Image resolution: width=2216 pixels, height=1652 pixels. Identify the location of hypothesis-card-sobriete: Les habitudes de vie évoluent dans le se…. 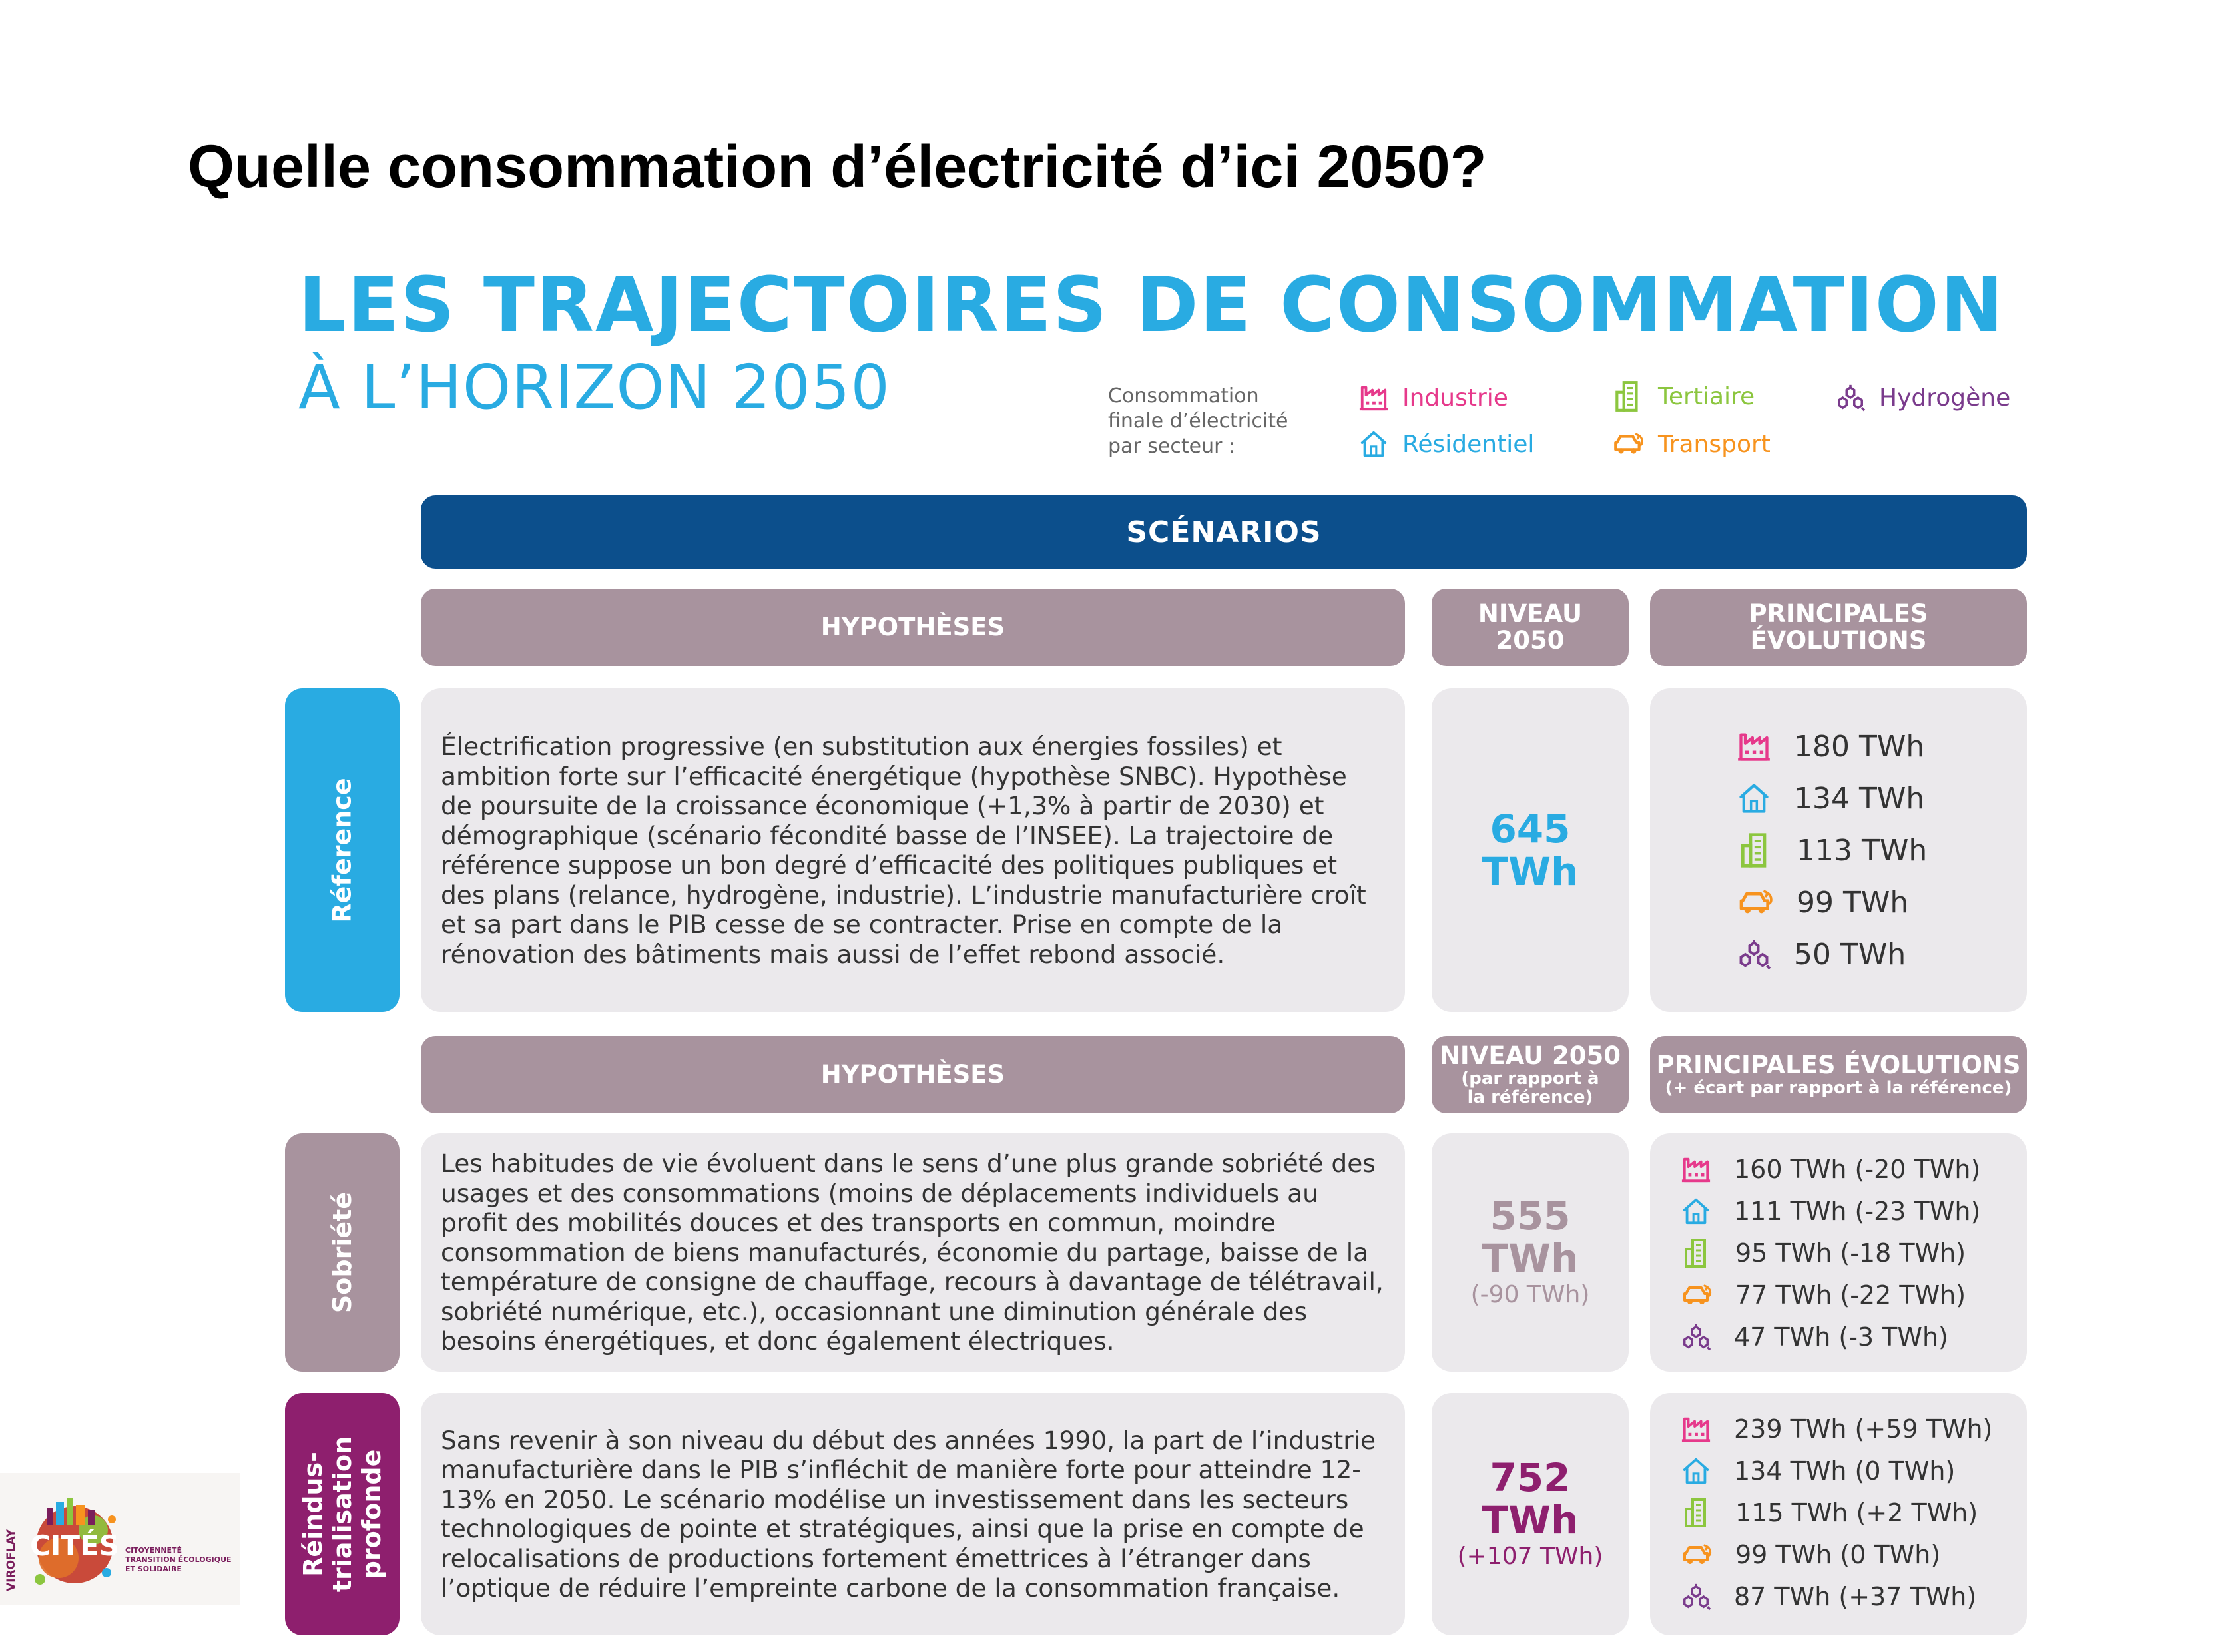
(913, 1252).